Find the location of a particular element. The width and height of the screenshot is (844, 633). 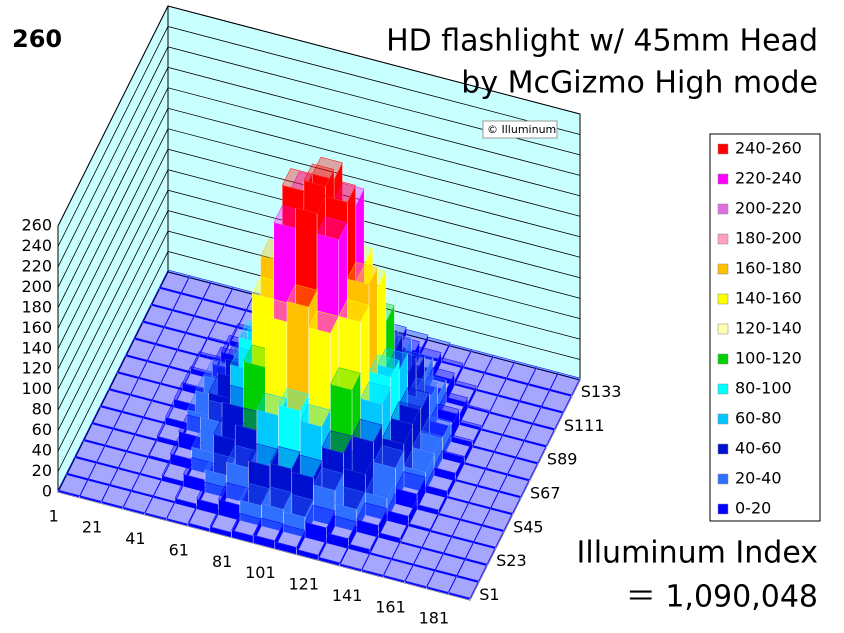

z-tick-label: 0 is located at coordinates (47, 491).